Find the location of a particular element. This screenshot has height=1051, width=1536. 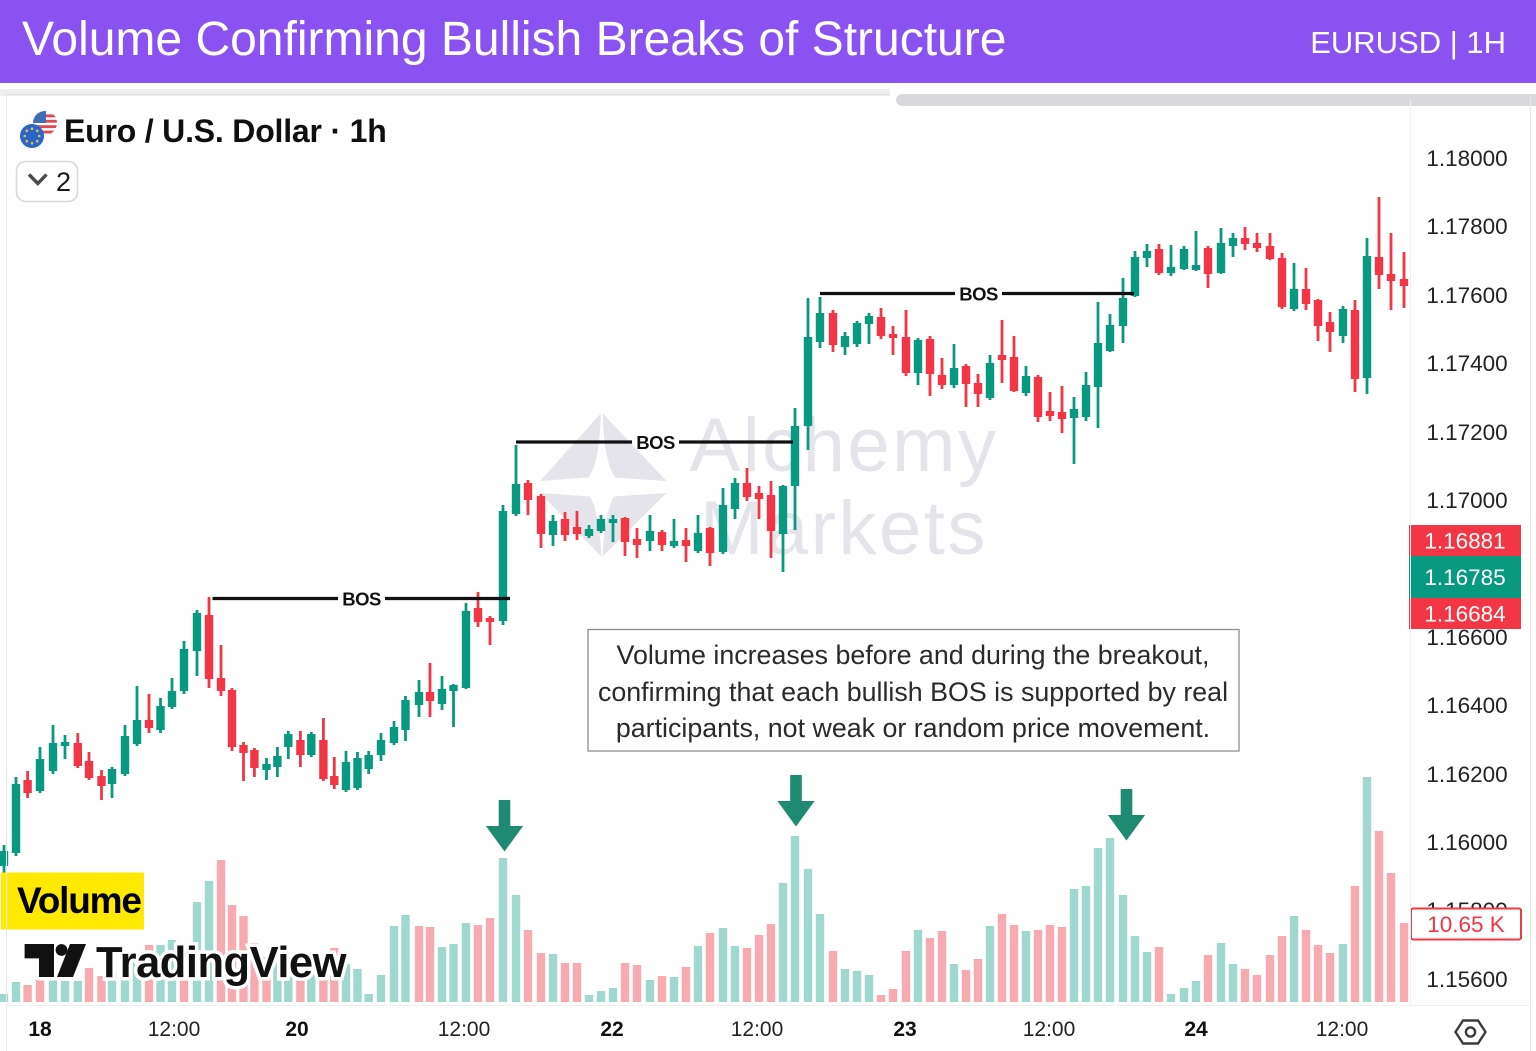

svg-text: 1.15600 is located at coordinates (1466, 979).